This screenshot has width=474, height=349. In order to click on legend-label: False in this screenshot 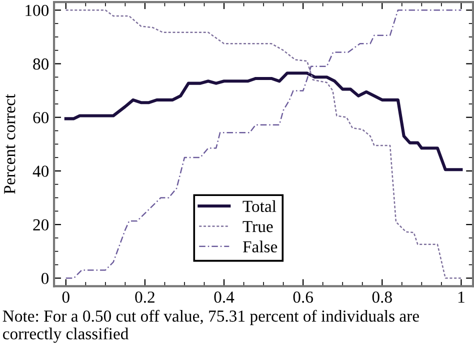, I will do `click(260, 246)`.